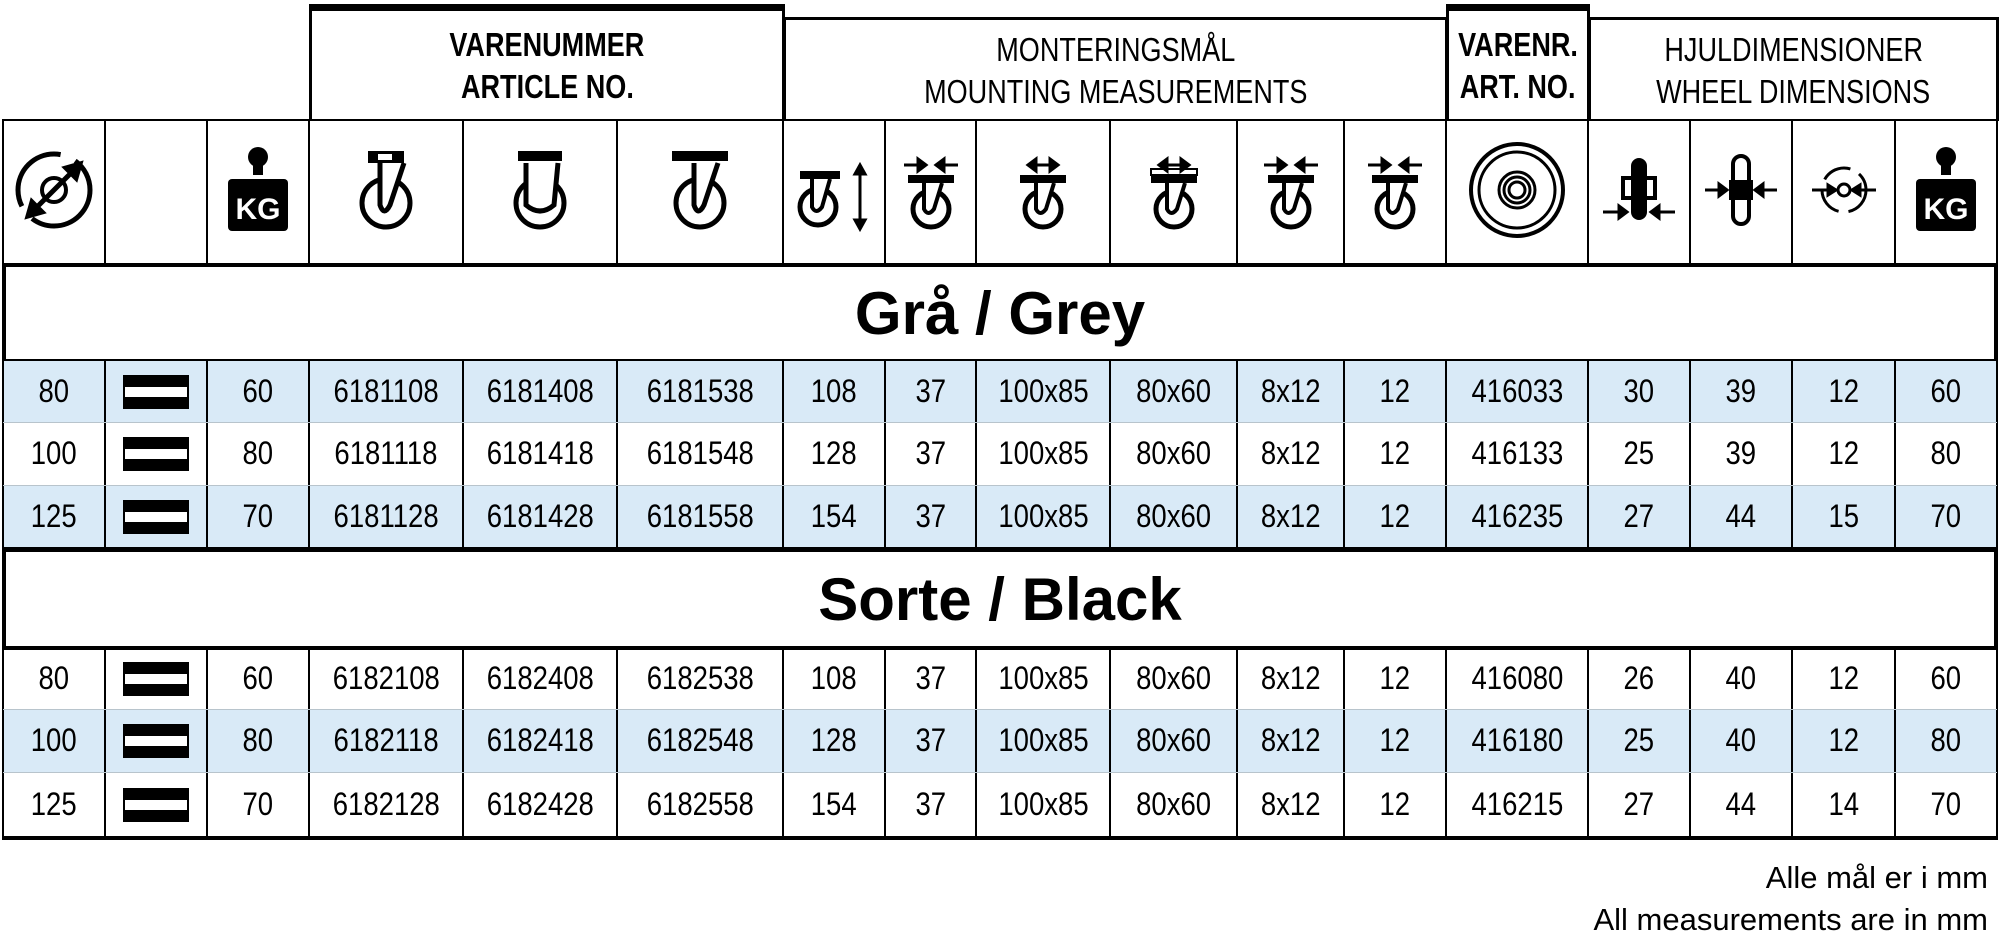  I want to click on wheel-load-kg-icon: KG, so click(1946, 192).